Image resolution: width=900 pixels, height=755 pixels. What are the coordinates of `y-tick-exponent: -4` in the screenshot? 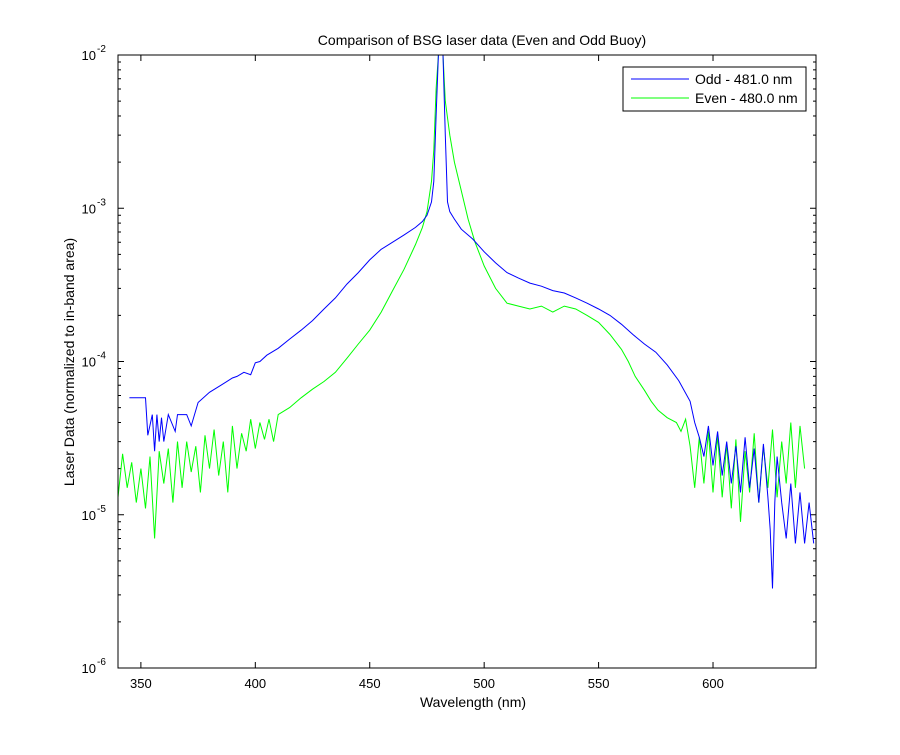 It's located at (101, 356).